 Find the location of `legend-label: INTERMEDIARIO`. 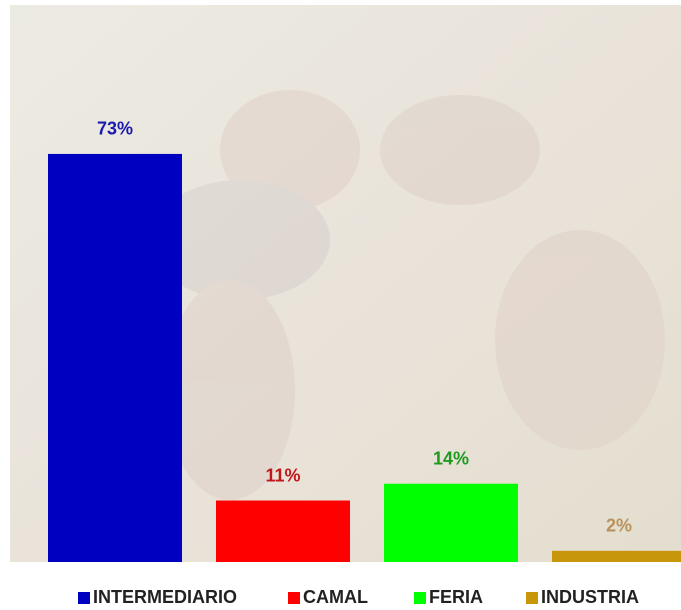

legend-label: INTERMEDIARIO is located at coordinates (165, 597).